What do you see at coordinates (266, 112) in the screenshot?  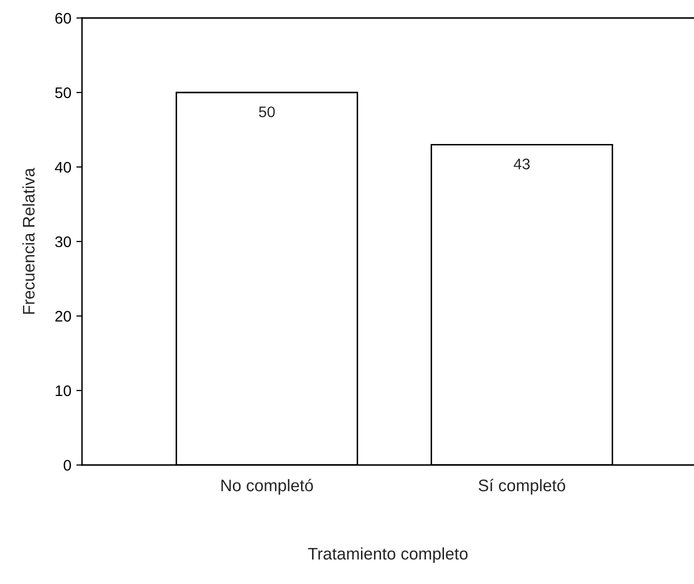 I see `data-label: 50` at bounding box center [266, 112].